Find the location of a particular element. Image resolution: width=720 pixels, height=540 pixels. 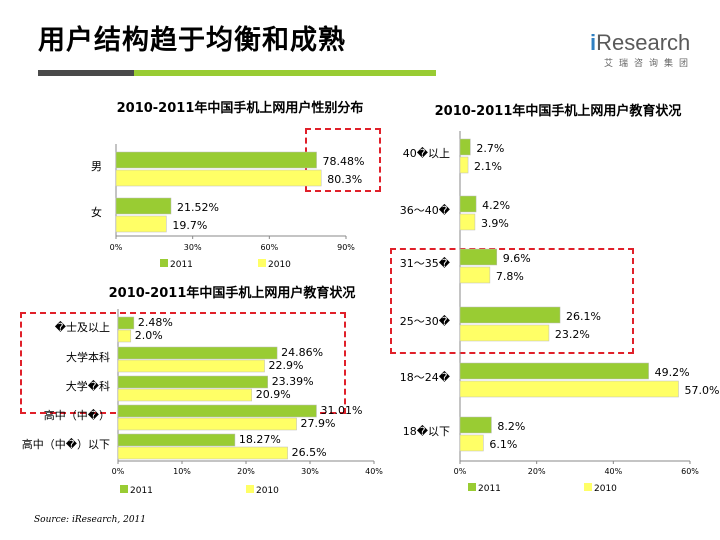

gender-value-label: 21.52% is located at coordinates (198, 207).